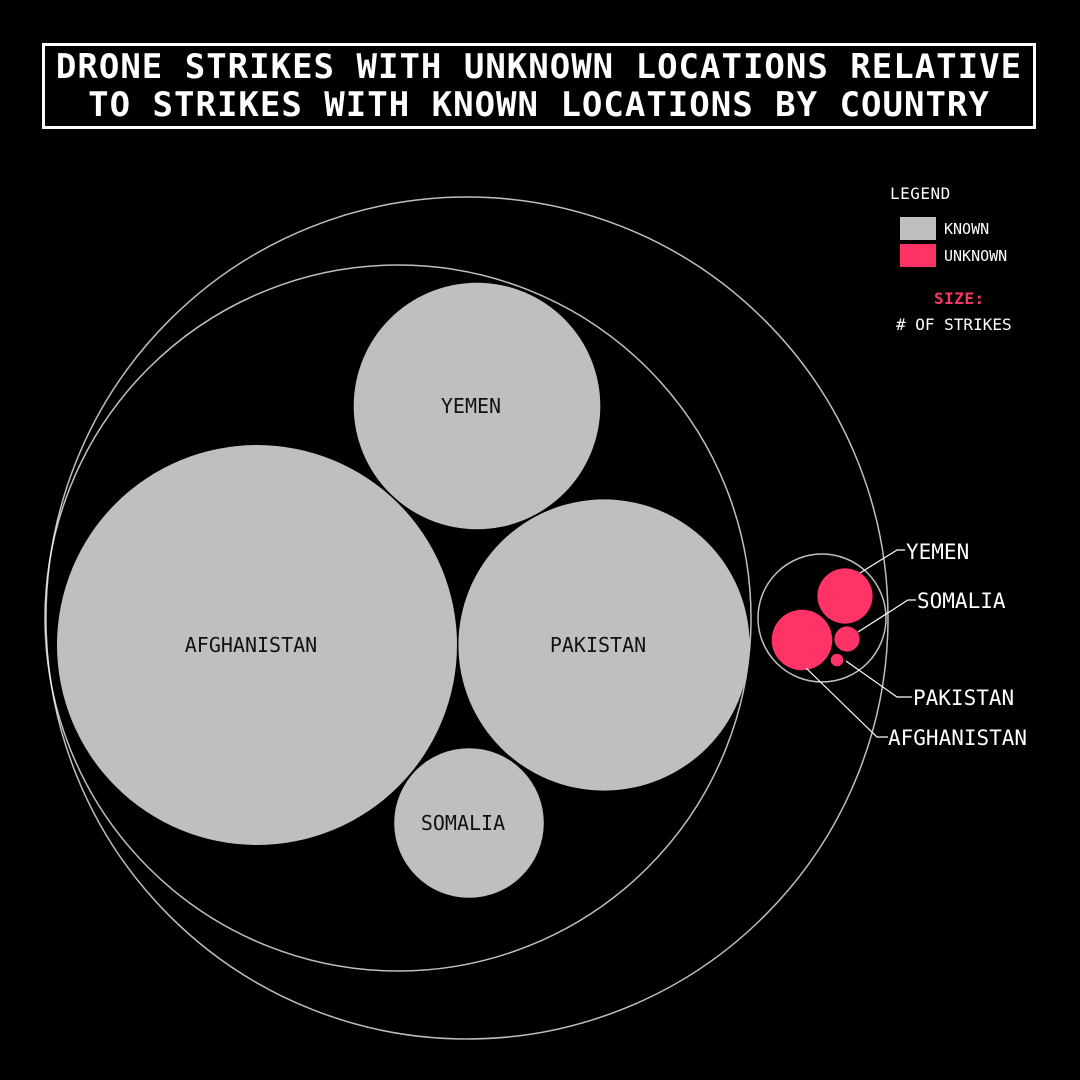  I want to click on legend-size-title: SIZE:, so click(959, 298).